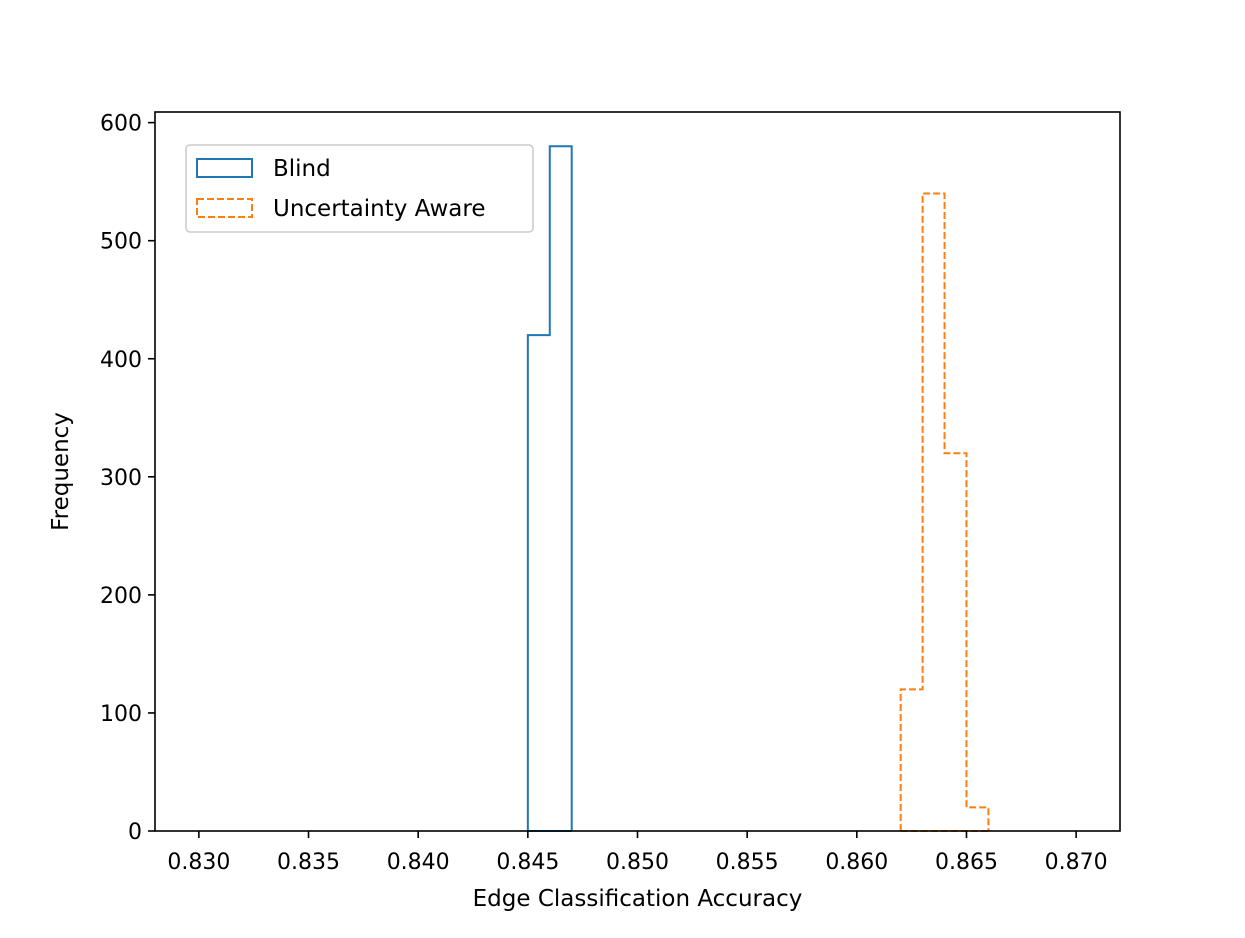 The image size is (1245, 938). Describe the element at coordinates (1076, 862) in the screenshot. I see `x-tick-label: 0.870` at that location.